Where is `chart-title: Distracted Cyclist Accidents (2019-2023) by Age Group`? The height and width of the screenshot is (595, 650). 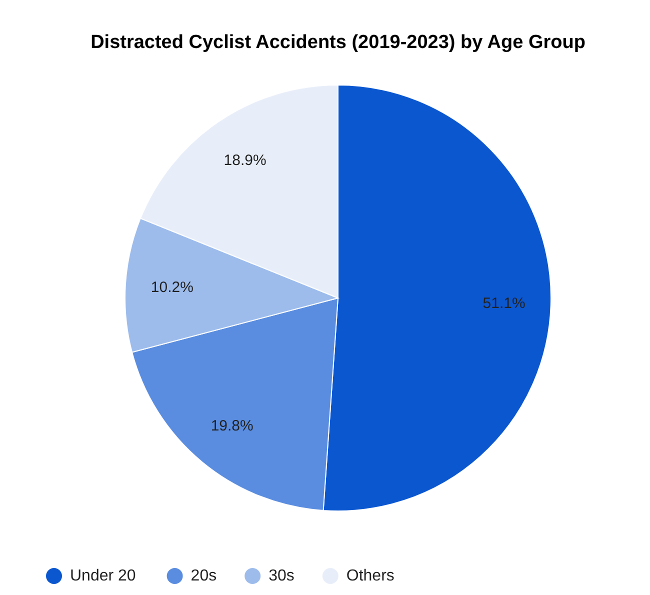 chart-title: Distracted Cyclist Accidents (2019-2023) by Age Group is located at coordinates (338, 42).